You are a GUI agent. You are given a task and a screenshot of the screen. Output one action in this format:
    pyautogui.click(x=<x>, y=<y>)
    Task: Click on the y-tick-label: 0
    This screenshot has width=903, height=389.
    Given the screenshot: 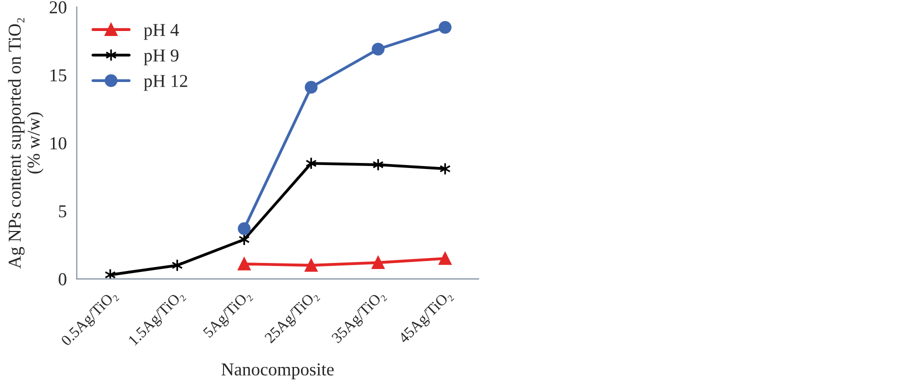 What is the action you would take?
    pyautogui.click(x=62, y=279)
    